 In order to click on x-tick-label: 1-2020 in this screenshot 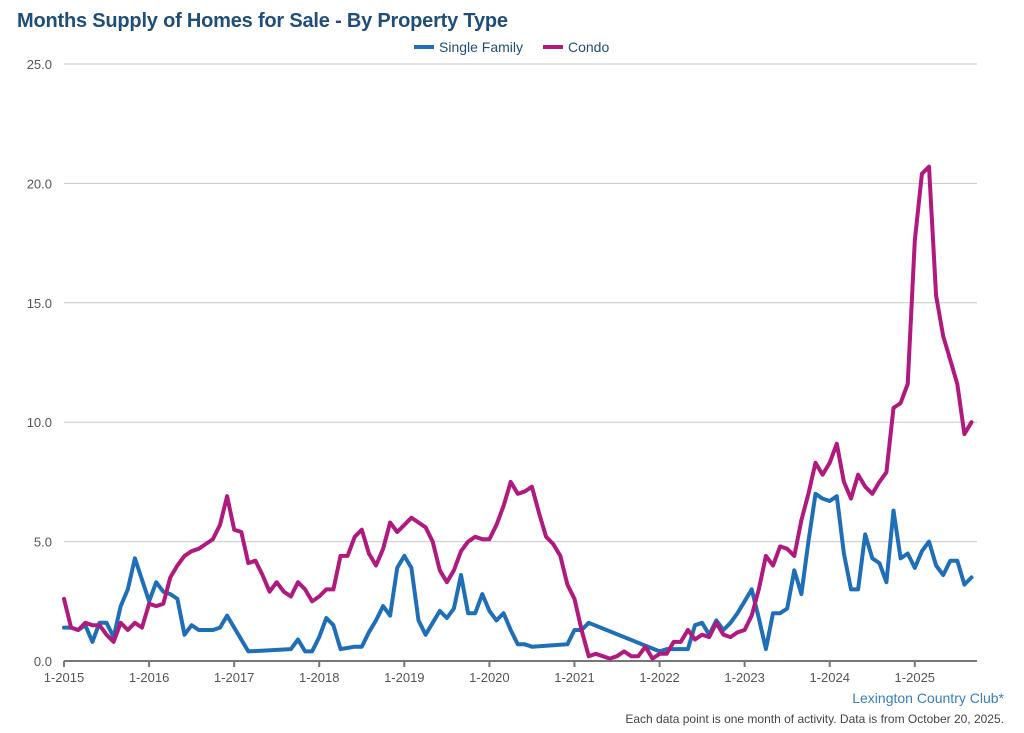, I will do `click(489, 677)`.